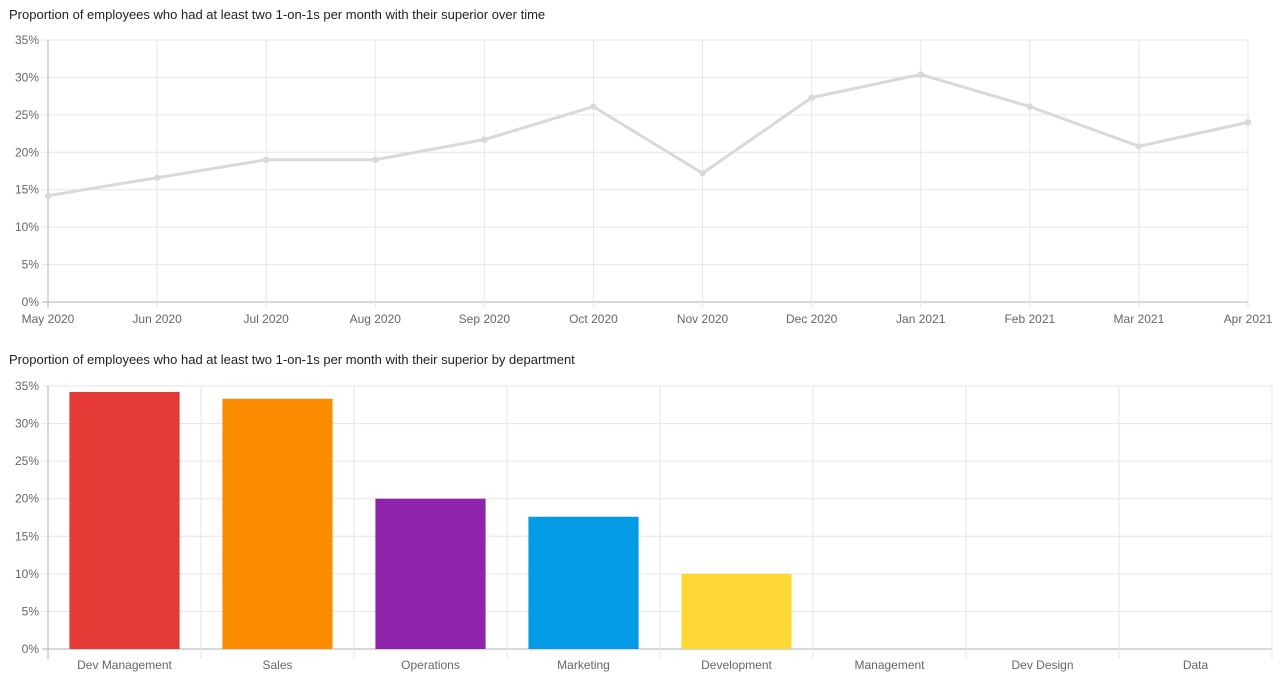 This screenshot has width=1283, height=683. Describe the element at coordinates (1248, 319) in the screenshot. I see `x-tick-label: Apr 2021` at that location.